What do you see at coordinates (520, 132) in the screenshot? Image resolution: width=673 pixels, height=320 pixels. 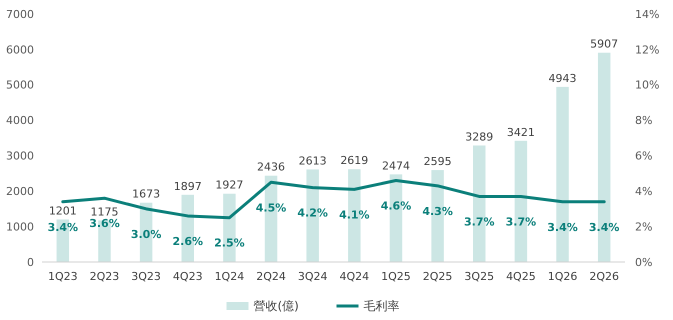 I see `data-label: 3421` at bounding box center [520, 132].